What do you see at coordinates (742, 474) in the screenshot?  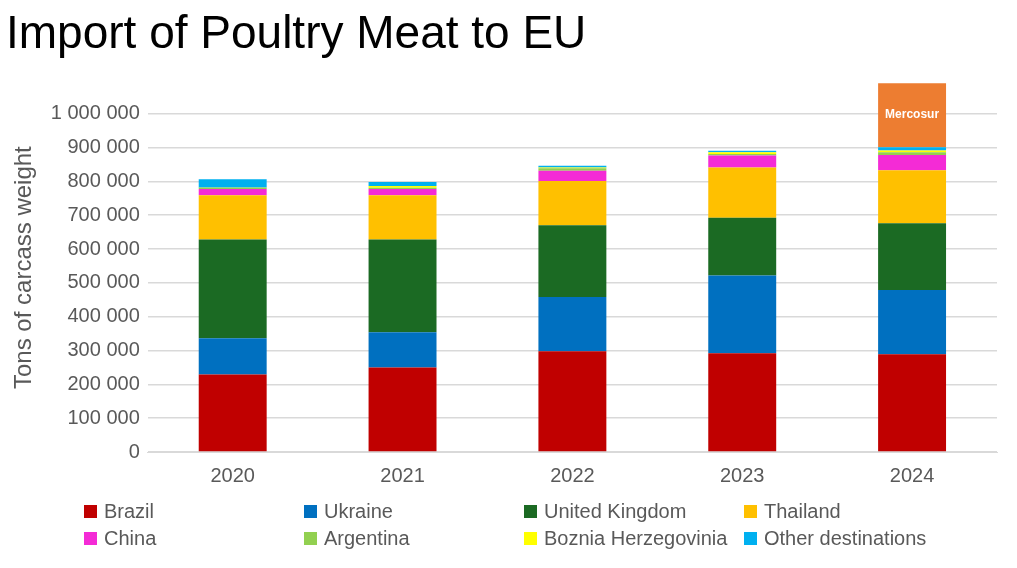 I see `x-tick-label: 2023` at bounding box center [742, 474].